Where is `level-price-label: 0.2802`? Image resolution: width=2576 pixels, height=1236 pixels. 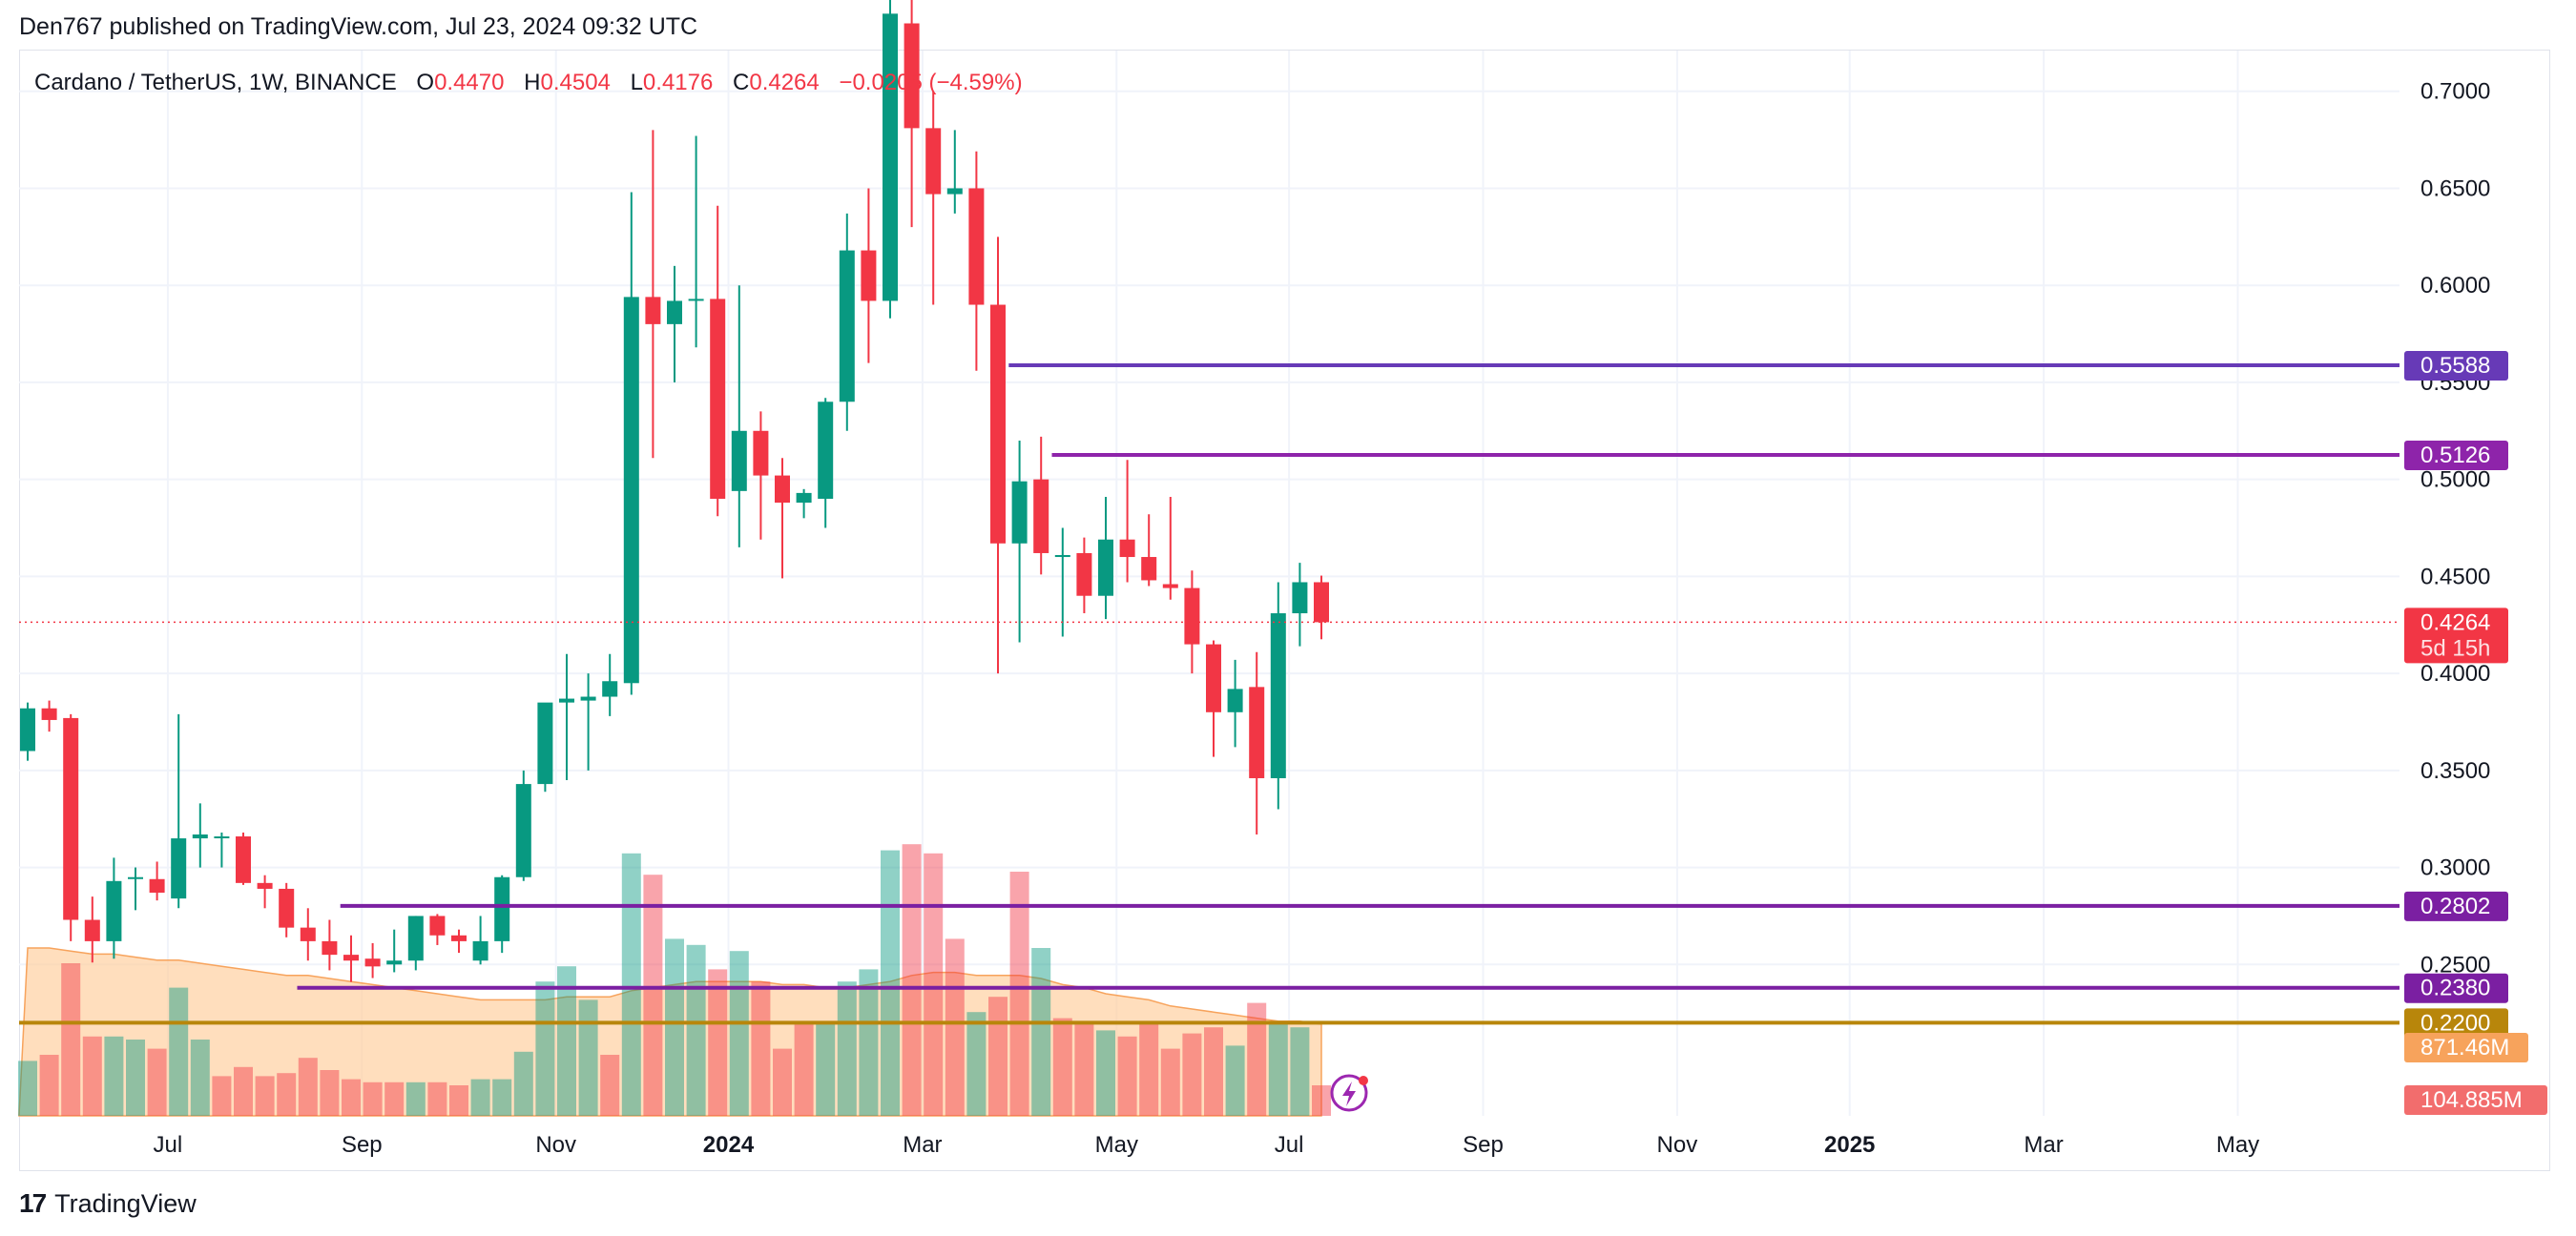
level-price-label: 0.2802 is located at coordinates (2456, 906).